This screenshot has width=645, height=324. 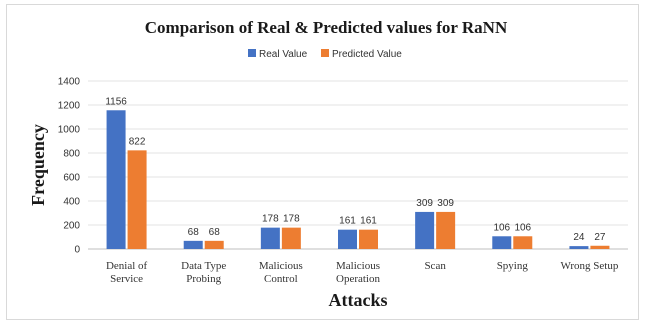 What do you see at coordinates (283, 54) in the screenshot?
I see `legend-label: Real Value` at bounding box center [283, 54].